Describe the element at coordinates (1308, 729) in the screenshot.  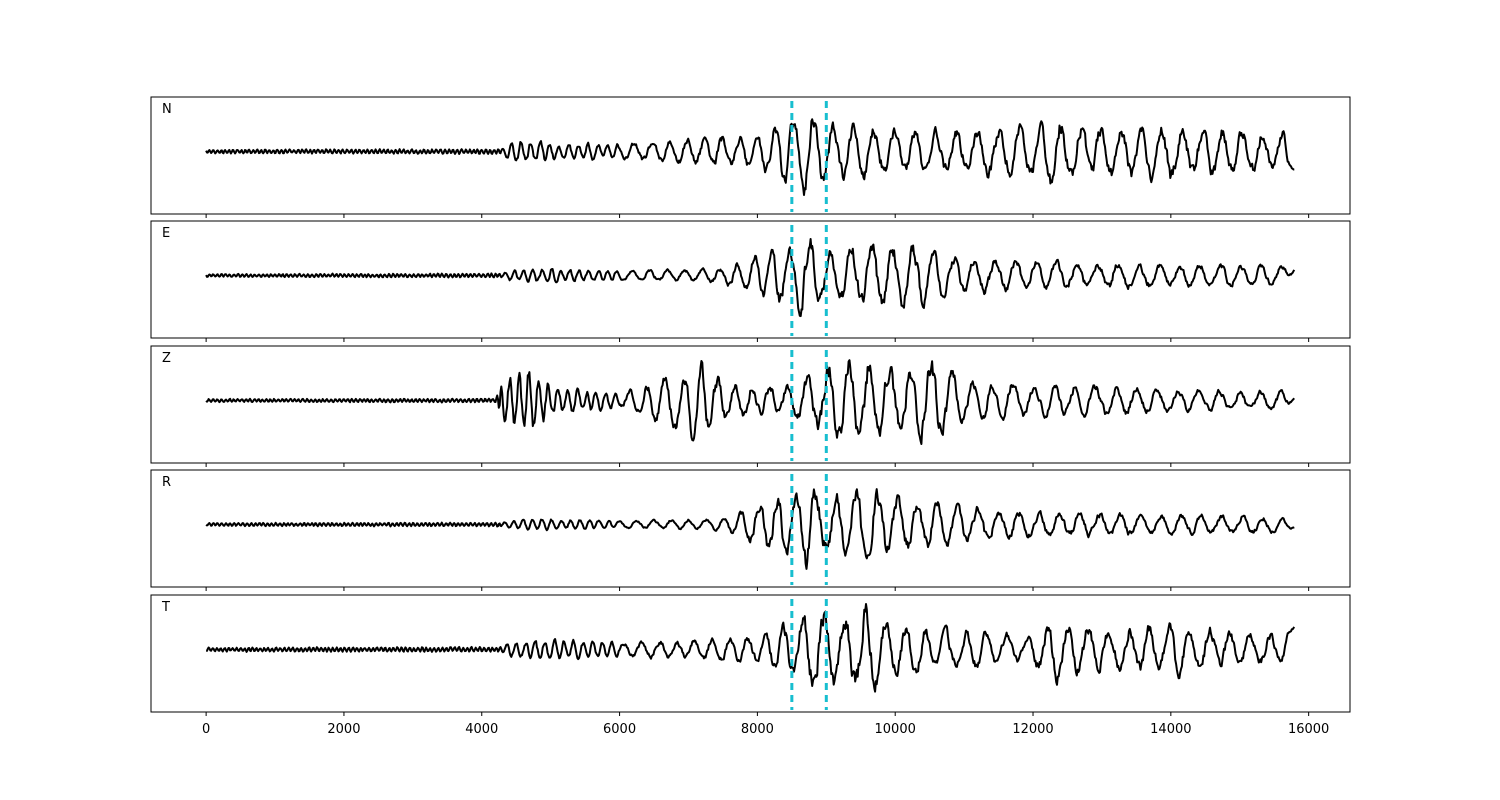
I see `x-tick-label: 16000` at that location.